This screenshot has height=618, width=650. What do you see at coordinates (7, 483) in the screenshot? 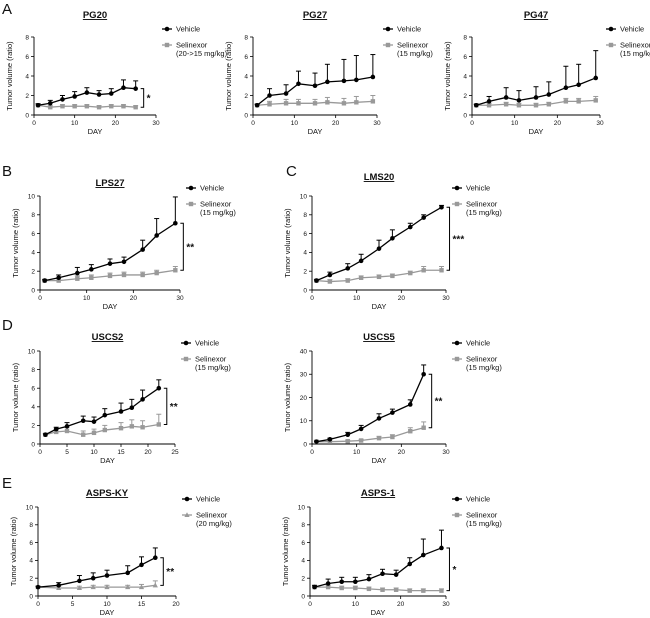
I see `panel-letter-e: E` at bounding box center [7, 483].